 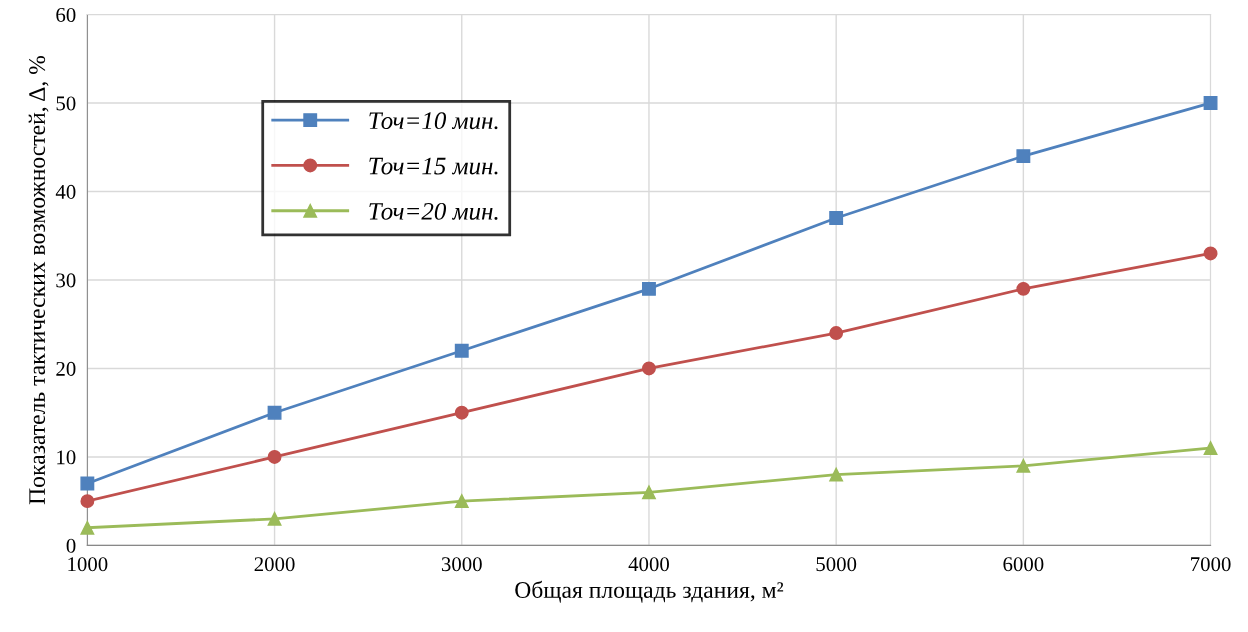 I want to click on y-tick-label: 0, so click(x=71, y=545).